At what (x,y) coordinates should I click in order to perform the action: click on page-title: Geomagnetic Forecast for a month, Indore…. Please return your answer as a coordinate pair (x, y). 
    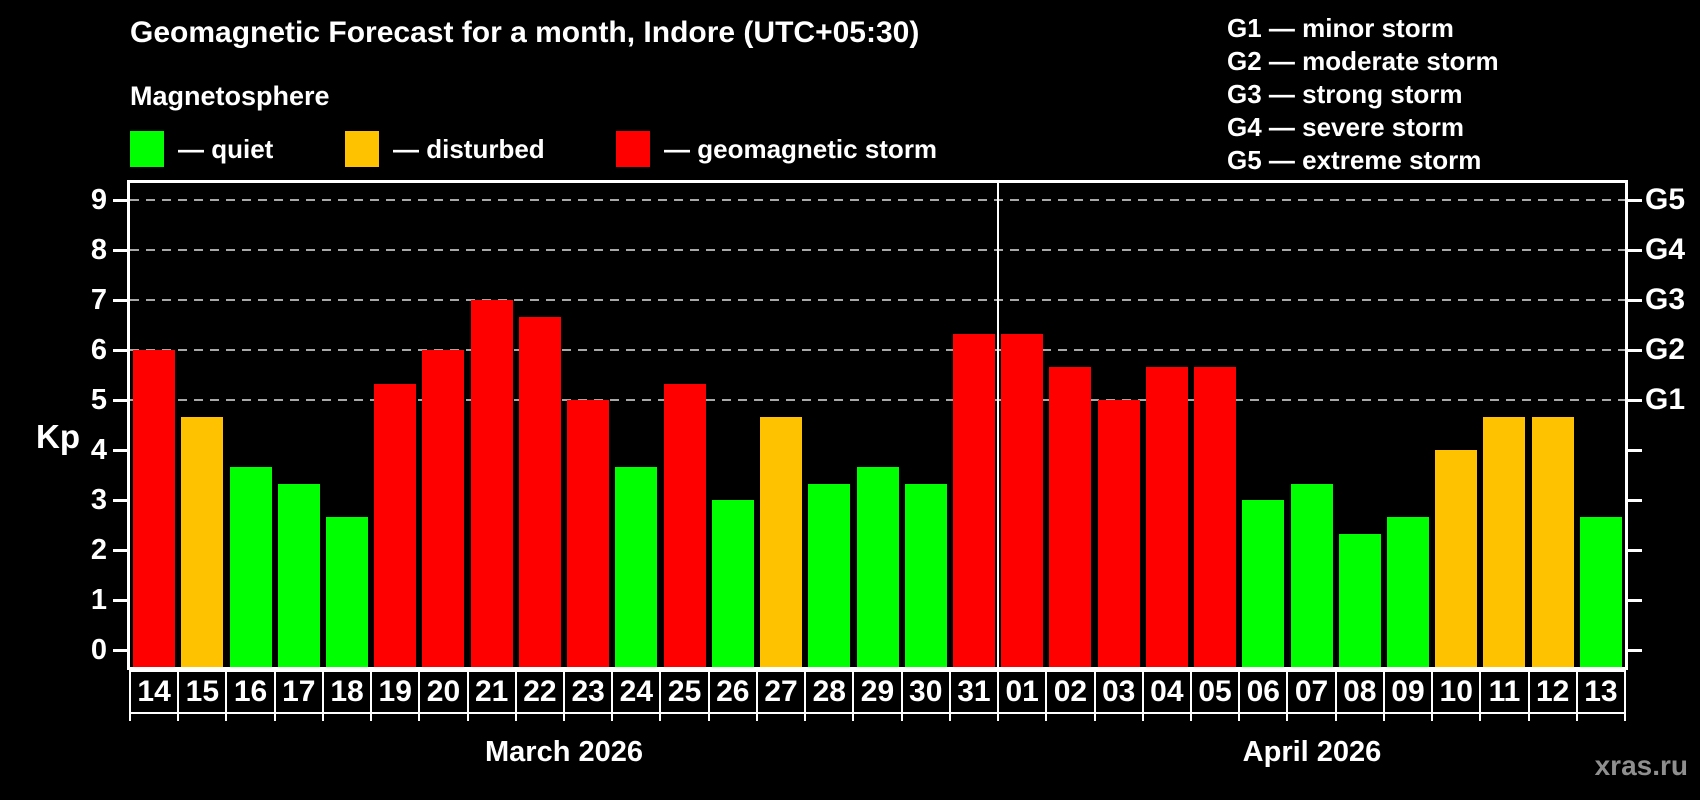
    Looking at the image, I should click on (525, 32).